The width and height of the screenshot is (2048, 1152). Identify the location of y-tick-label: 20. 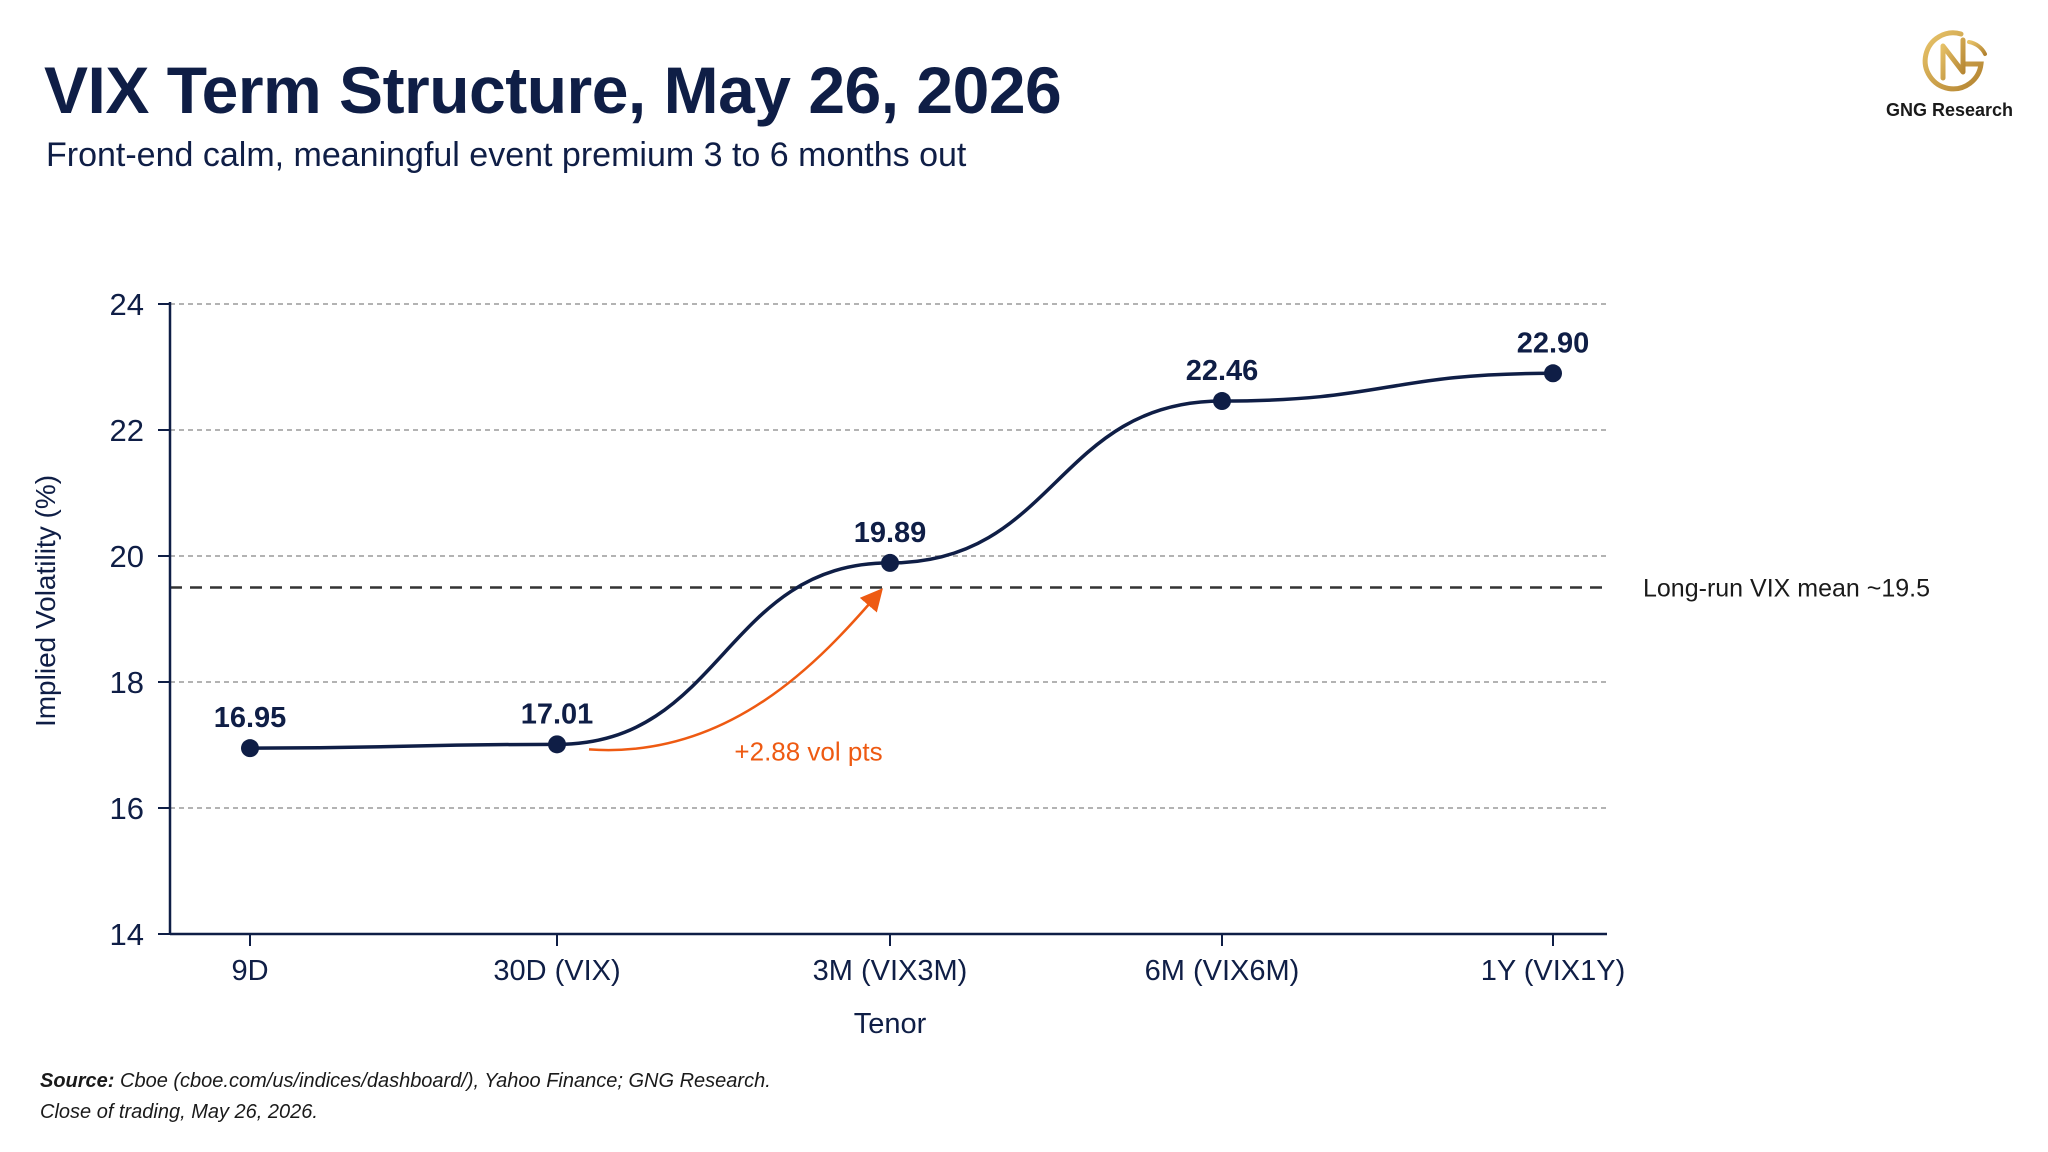
(127, 556).